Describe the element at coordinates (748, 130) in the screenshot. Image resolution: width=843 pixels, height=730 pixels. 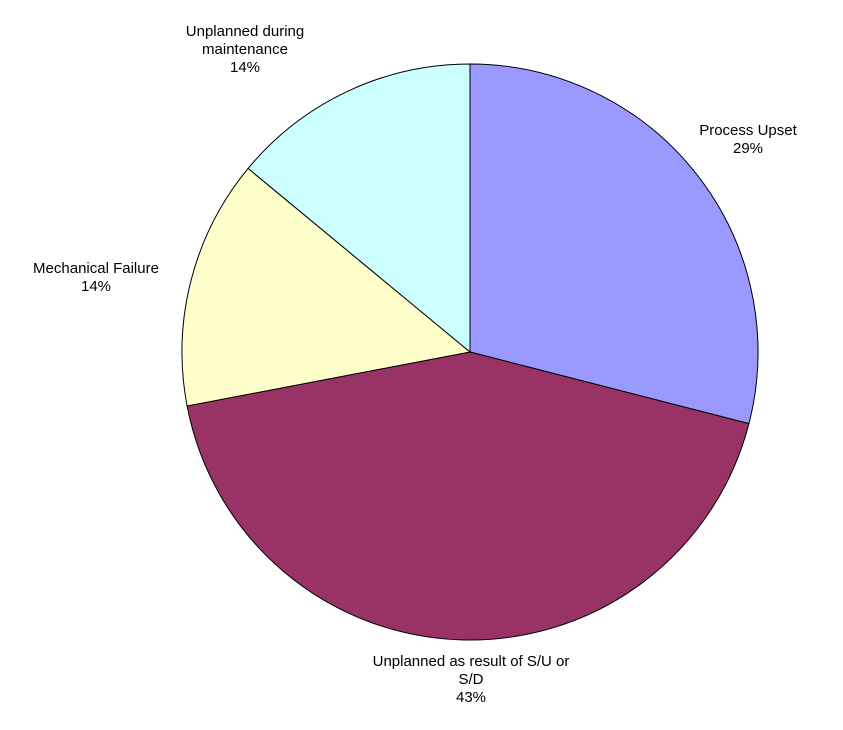
I see `category-name: Process Upset` at that location.